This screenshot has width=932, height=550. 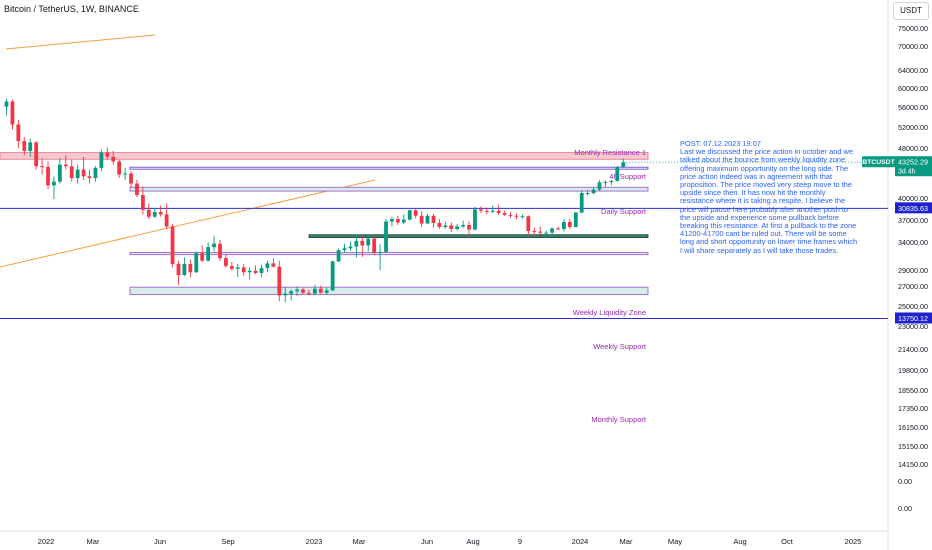 What do you see at coordinates (580, 541) in the screenshot?
I see `x-tick-label: 2024` at bounding box center [580, 541].